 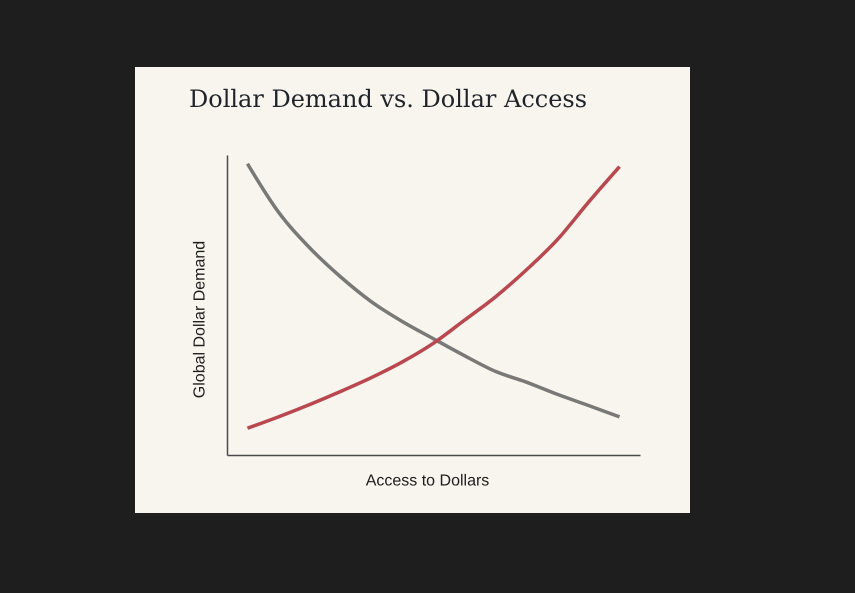 I want to click on chart-title: Dollar Demand vs. Dollar Access, so click(x=388, y=99).